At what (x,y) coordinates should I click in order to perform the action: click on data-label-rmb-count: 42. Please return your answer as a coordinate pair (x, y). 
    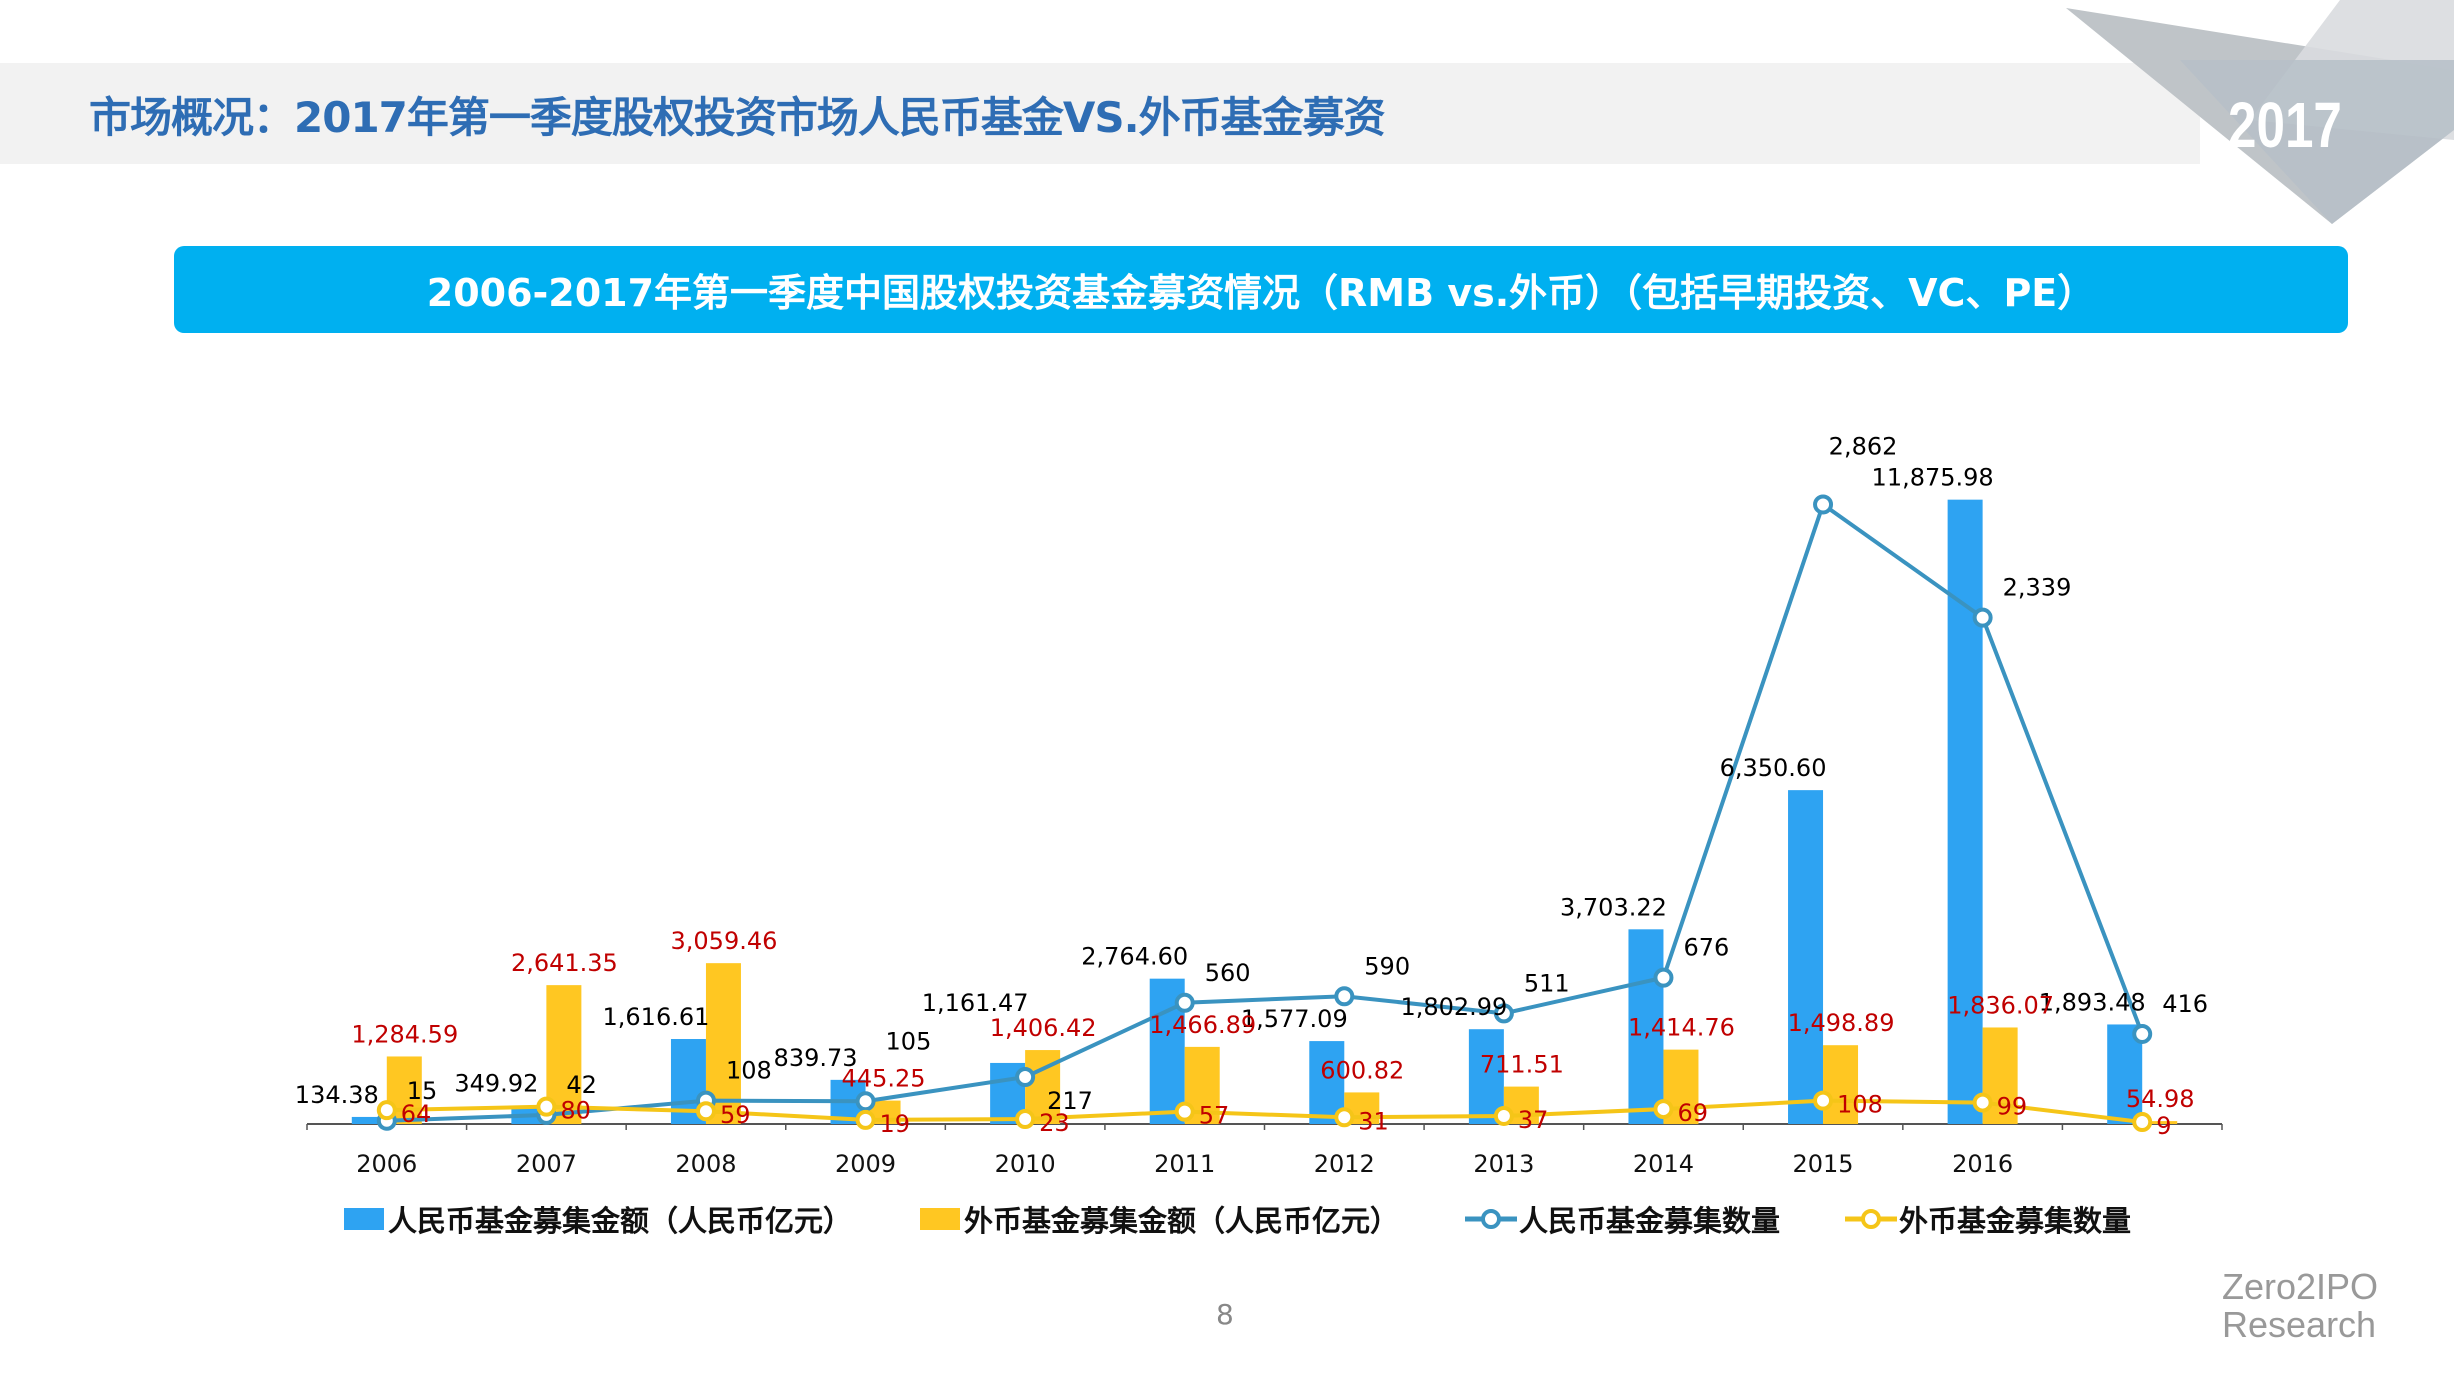
    Looking at the image, I should click on (581, 1085).